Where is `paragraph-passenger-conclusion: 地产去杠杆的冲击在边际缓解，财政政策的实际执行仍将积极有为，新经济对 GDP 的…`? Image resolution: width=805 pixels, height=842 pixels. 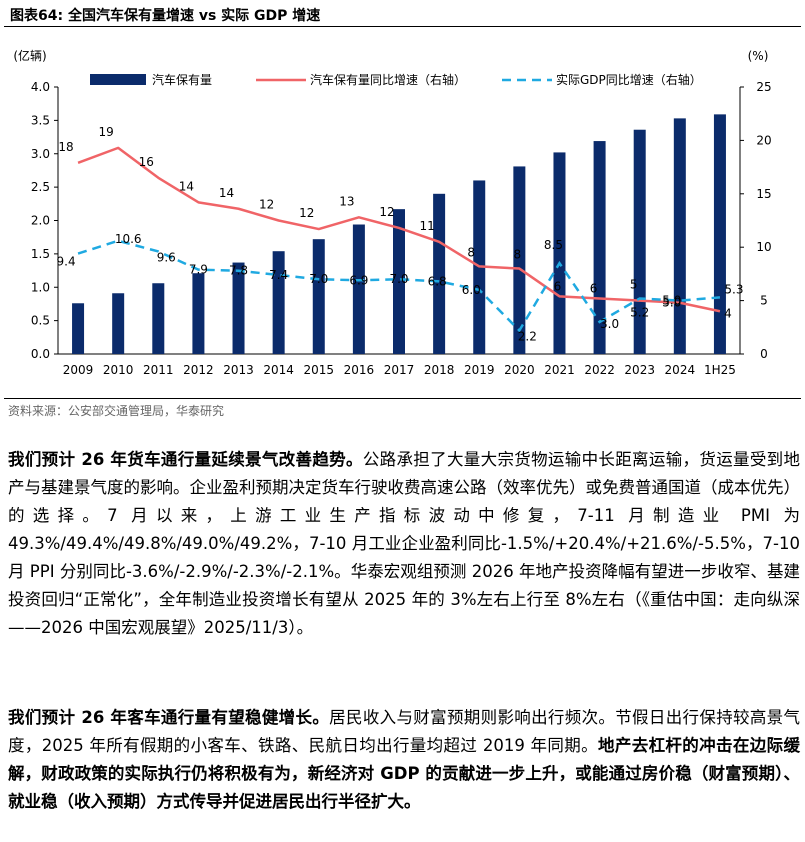
paragraph-passenger-conclusion: 地产去杠杆的冲击在边际缓解，财政政策的实际执行仍将积极有为，新经济对 GDP 的… is located at coordinates (404, 773).